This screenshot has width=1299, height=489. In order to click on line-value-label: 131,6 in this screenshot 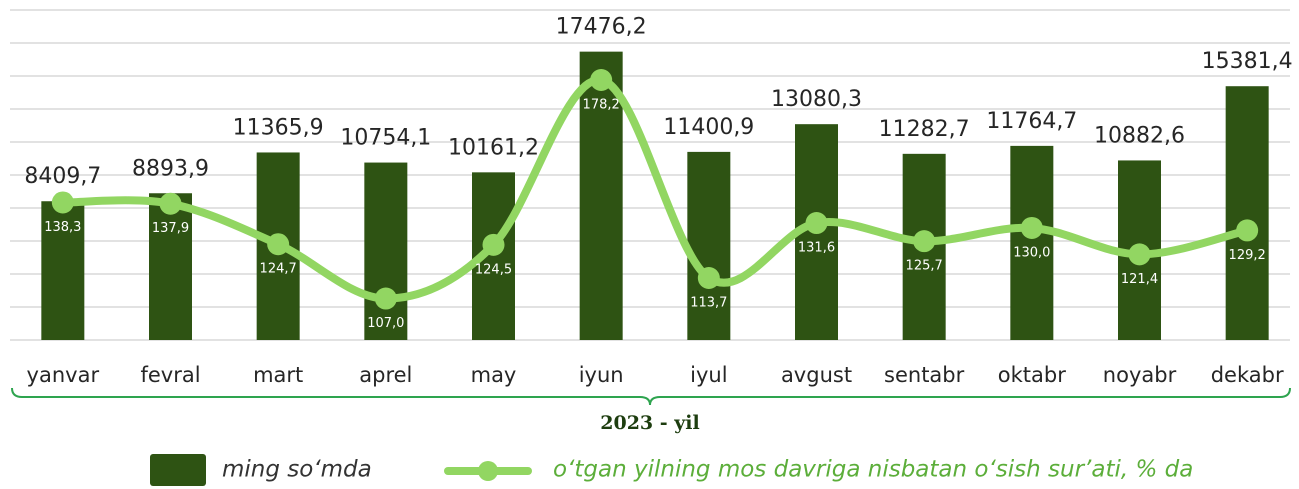, I will do `click(816, 248)`.